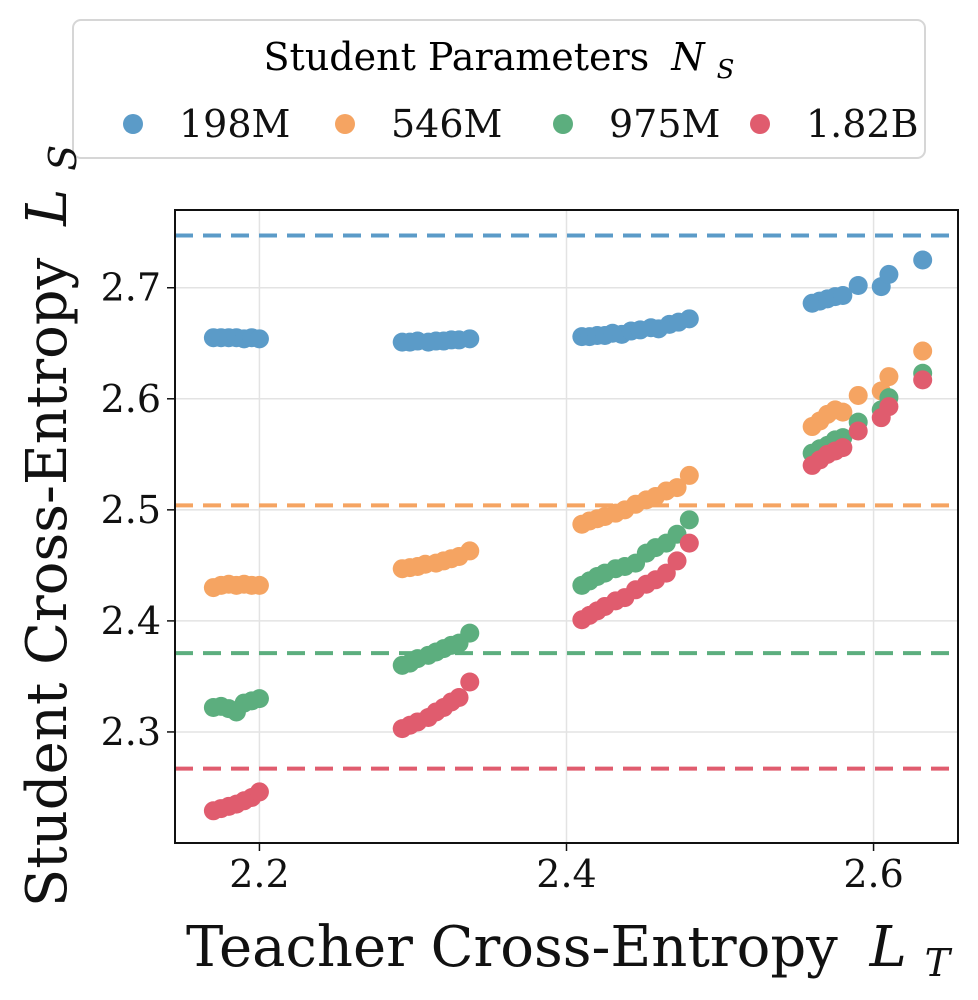  I want to click on x-tick-label: 2.2, so click(259, 874).